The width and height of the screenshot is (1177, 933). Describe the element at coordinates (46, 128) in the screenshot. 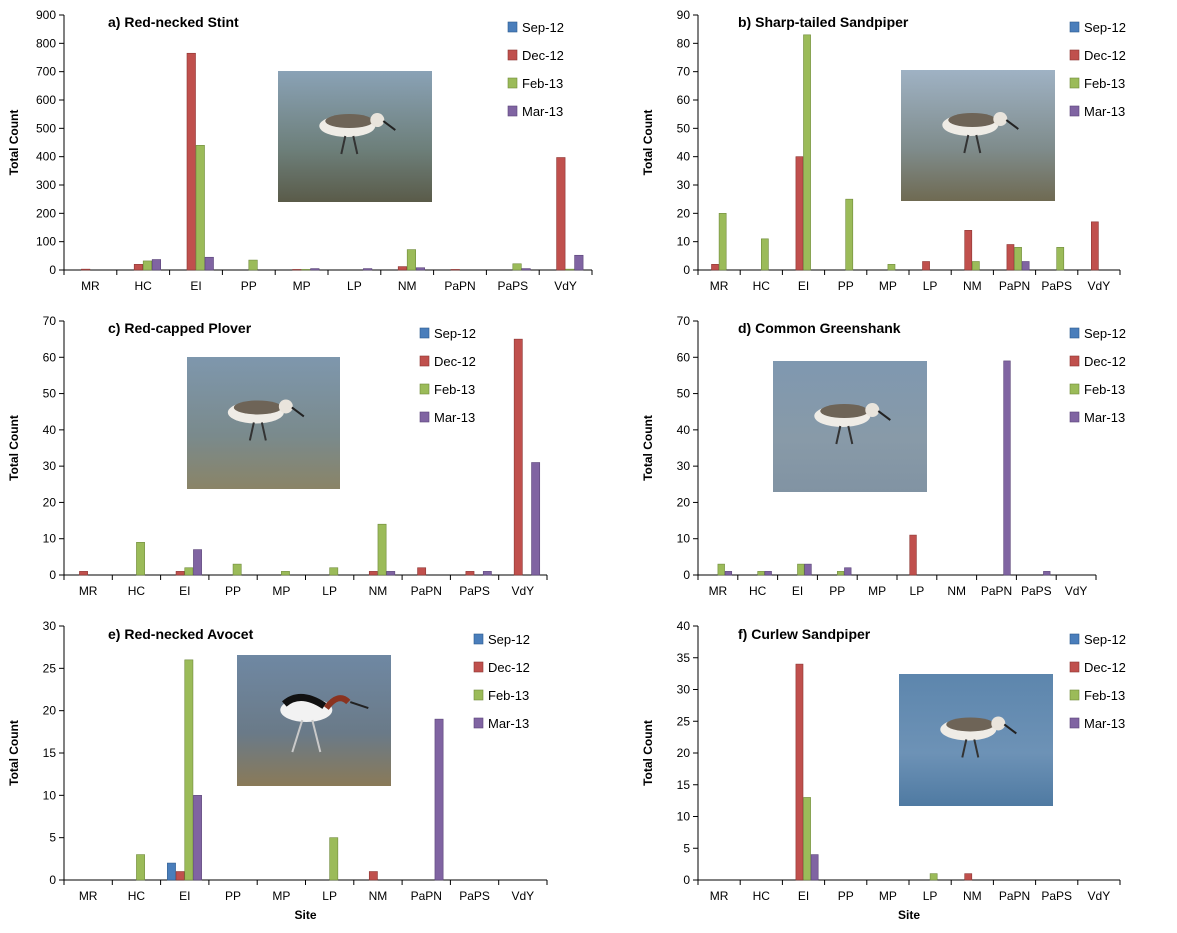

I see `y-tick-label: 500` at that location.